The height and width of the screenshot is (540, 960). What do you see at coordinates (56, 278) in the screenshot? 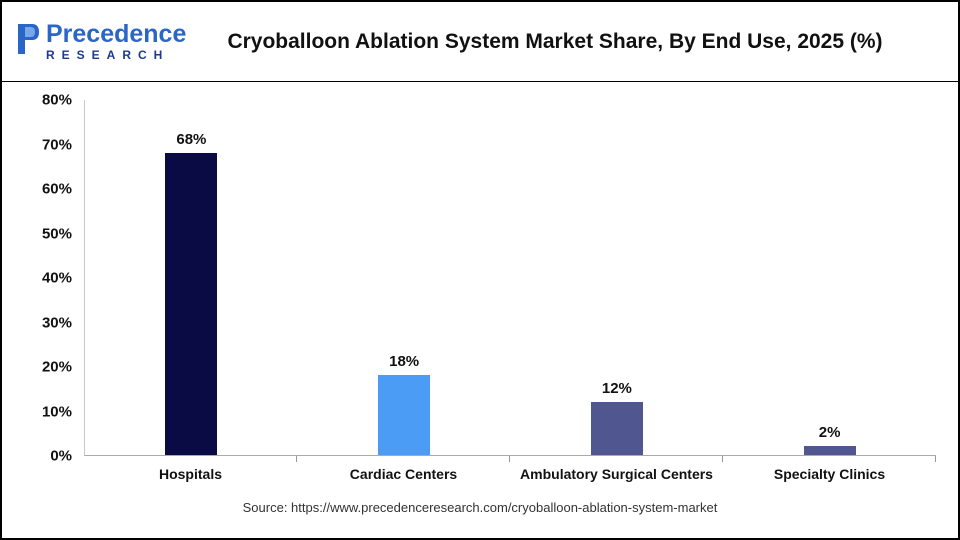
I see `y-axis-tick-label: 40%` at bounding box center [56, 278].